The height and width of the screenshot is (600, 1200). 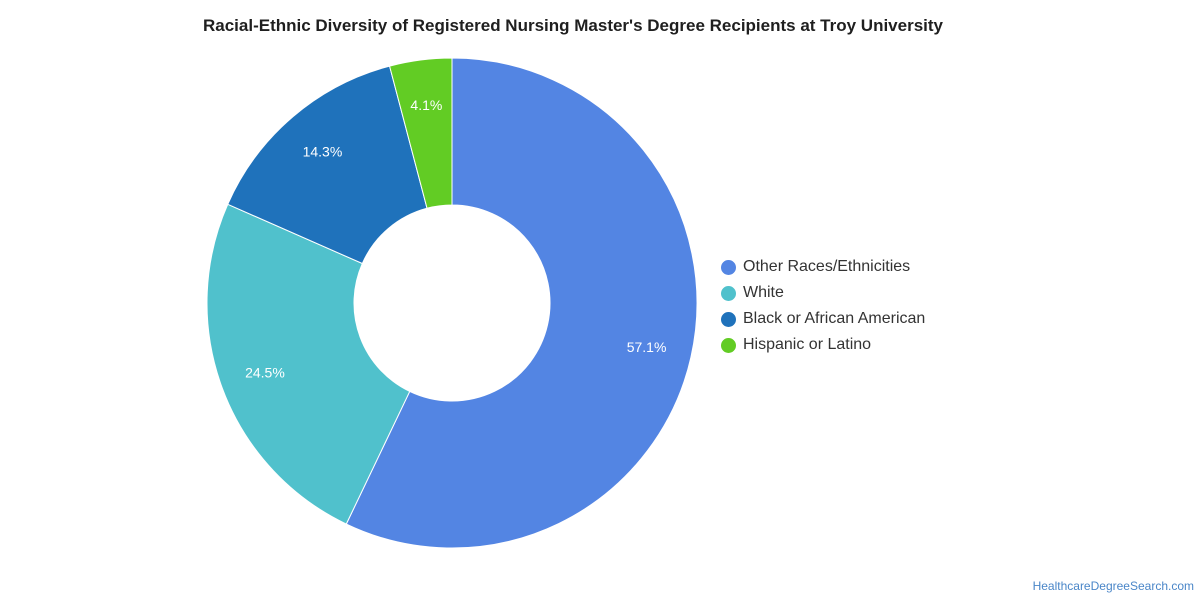 I want to click on legend-item-other-races: Other Races/Ethnicities, so click(x=823, y=267).